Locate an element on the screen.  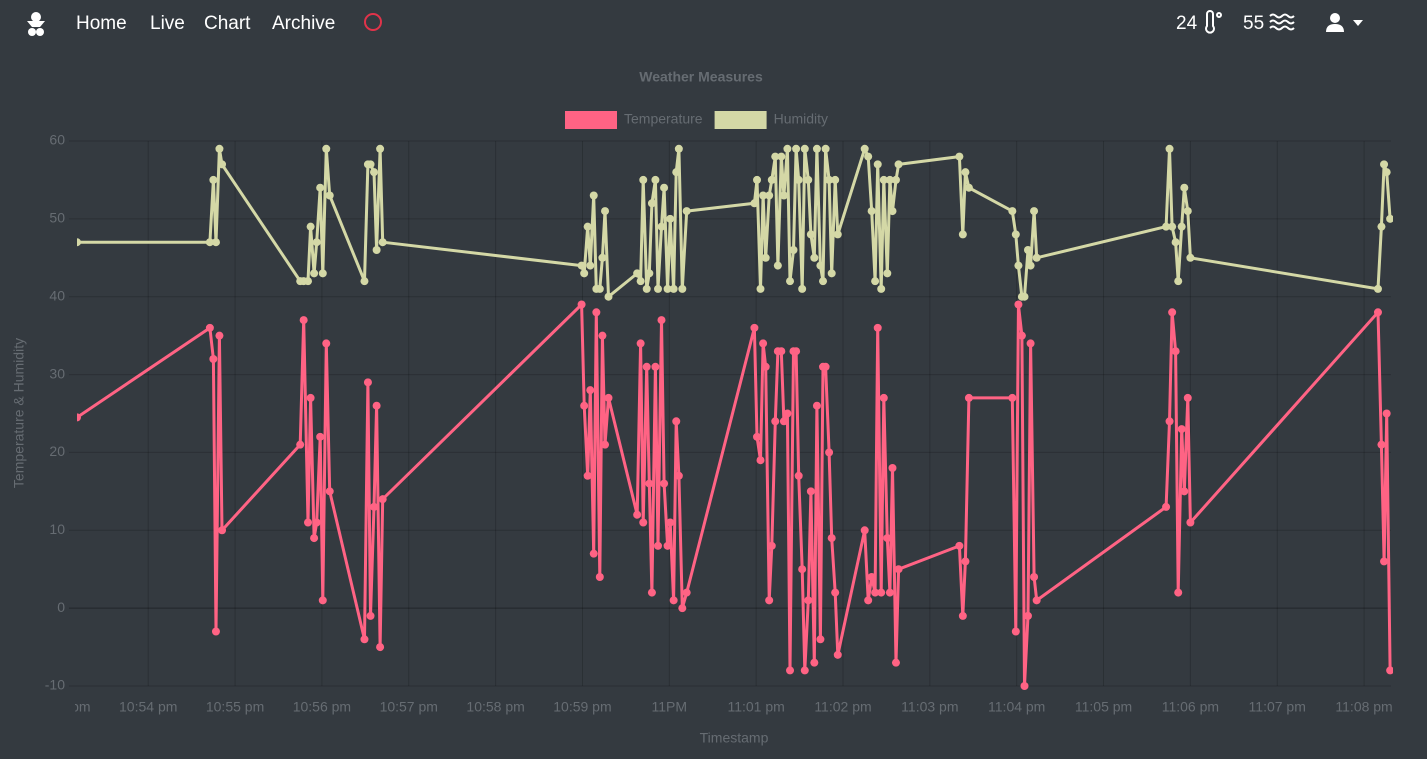
x-tick-label: 10:54 pm is located at coordinates (148, 707).